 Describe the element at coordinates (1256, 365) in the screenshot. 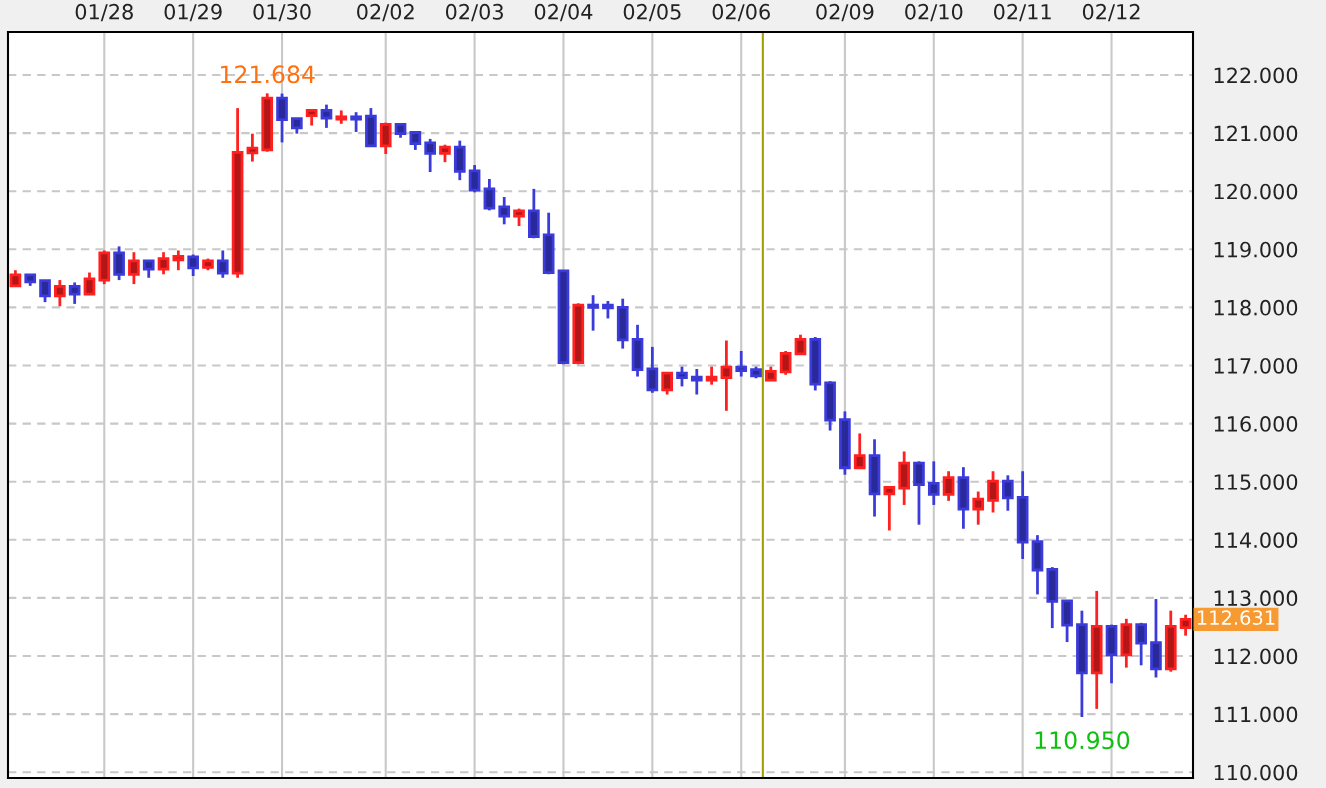

I see `y-tick-label: 117.000` at that location.